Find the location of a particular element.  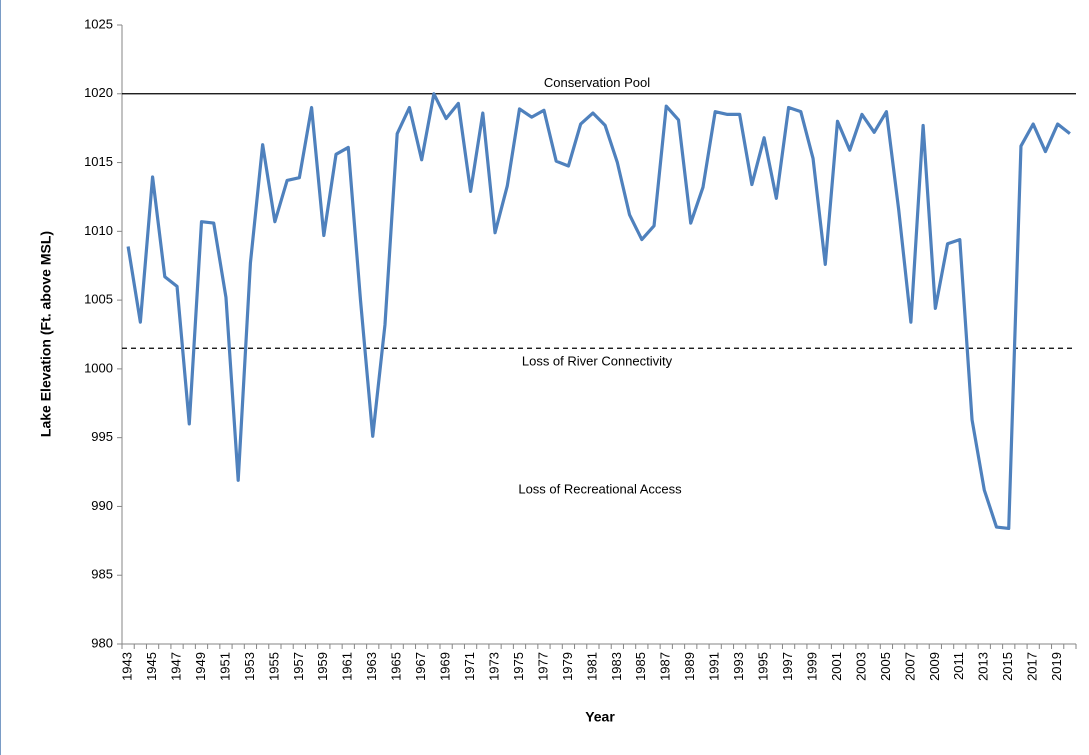

reference-label: Loss of River Connectivity is located at coordinates (597, 361).